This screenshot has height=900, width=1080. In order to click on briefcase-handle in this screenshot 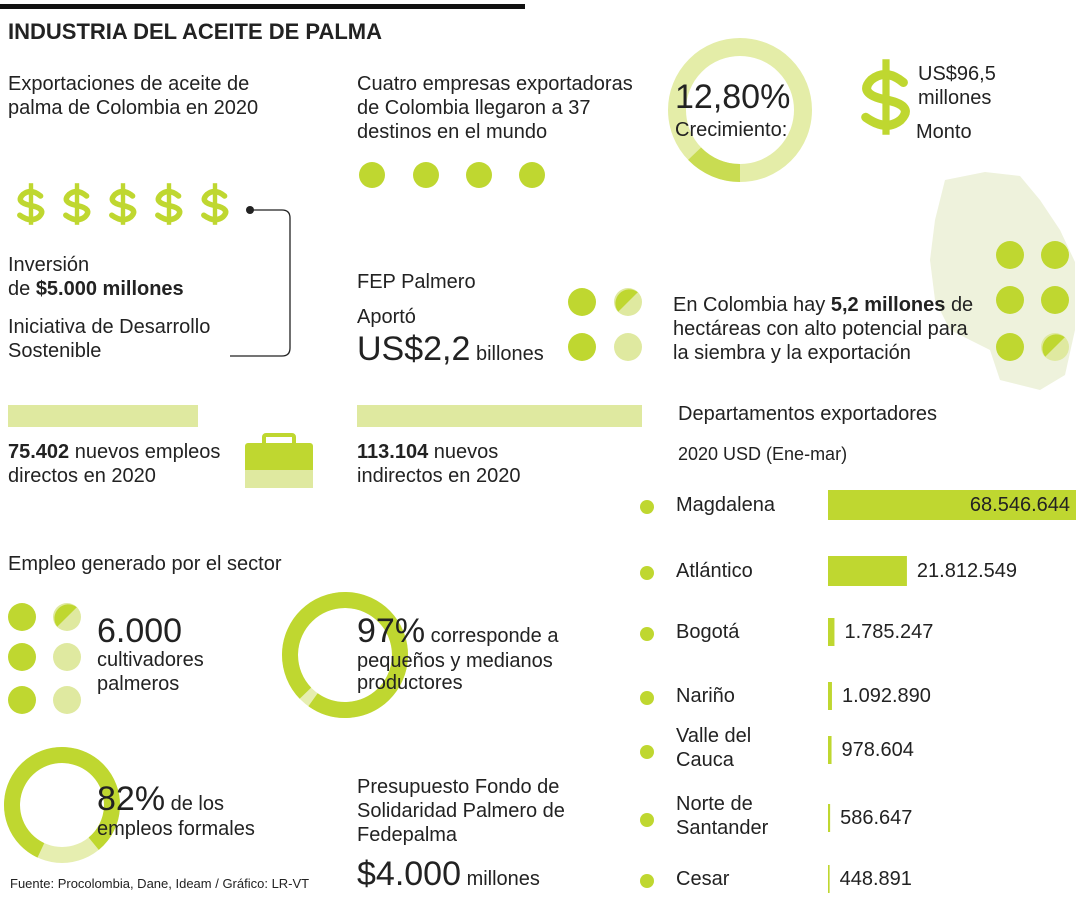, I will do `click(279, 440)`.